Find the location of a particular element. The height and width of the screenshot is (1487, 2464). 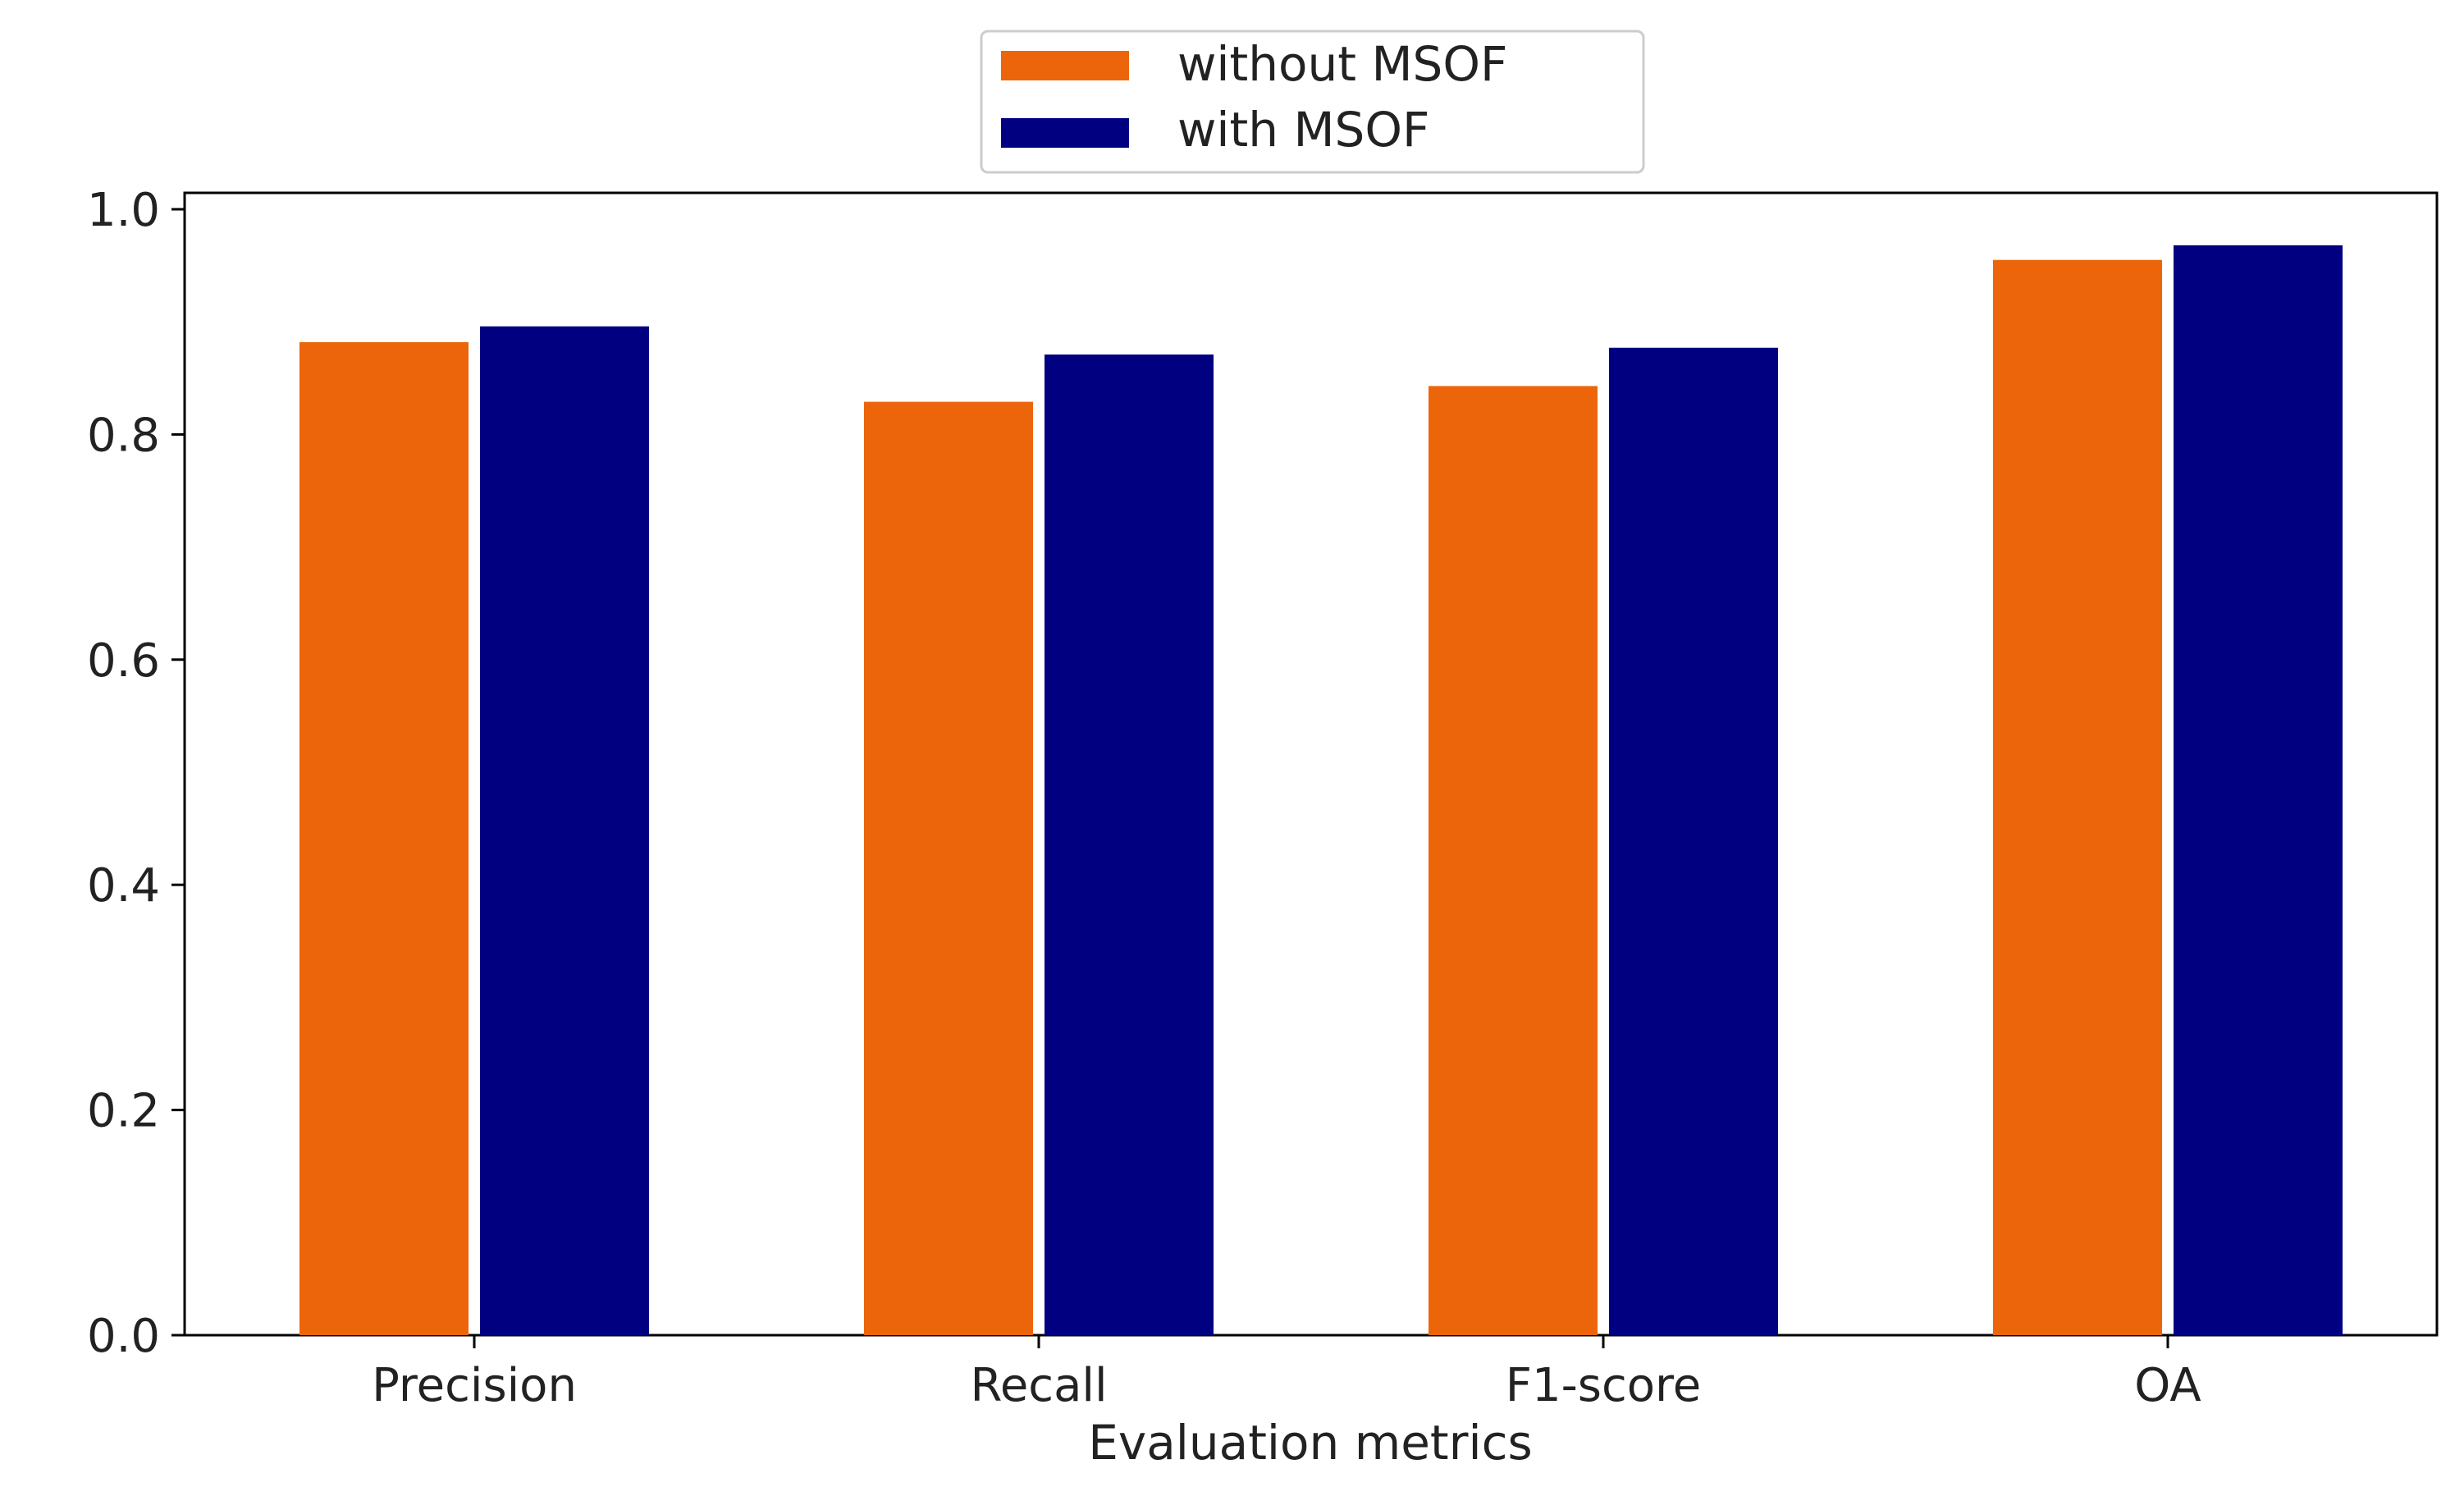

bar-without-msof-recall is located at coordinates (948, 868).